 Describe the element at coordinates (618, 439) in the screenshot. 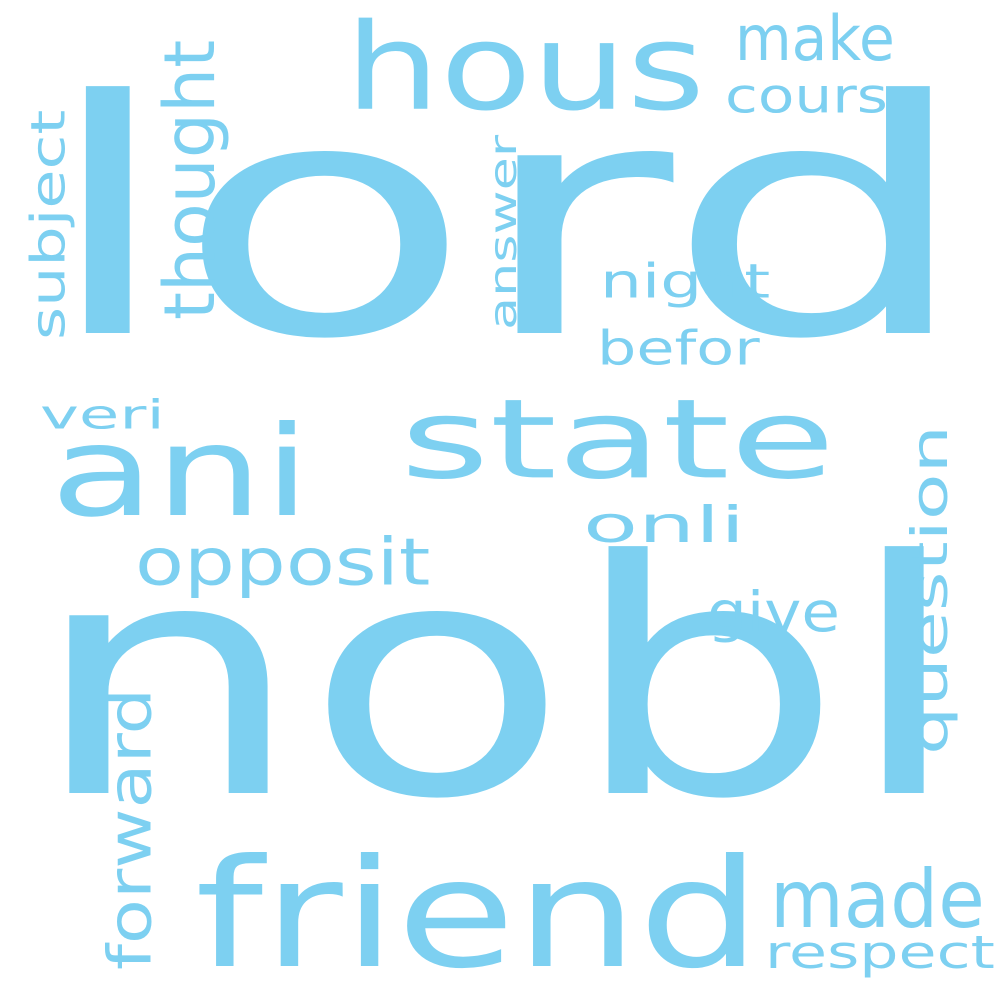

I see `word-state: state` at that location.